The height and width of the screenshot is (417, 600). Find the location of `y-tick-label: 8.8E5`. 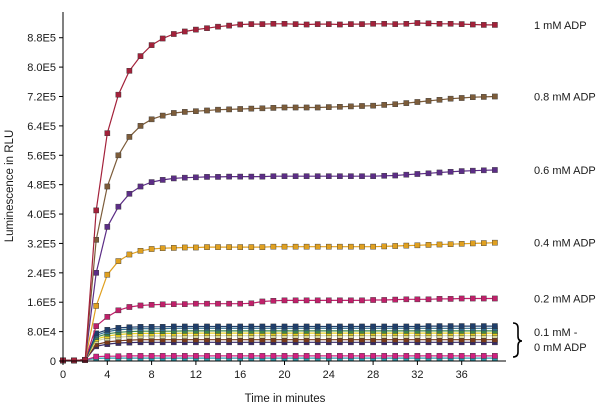

y-tick-label: 8.8E5 is located at coordinates (41, 39).